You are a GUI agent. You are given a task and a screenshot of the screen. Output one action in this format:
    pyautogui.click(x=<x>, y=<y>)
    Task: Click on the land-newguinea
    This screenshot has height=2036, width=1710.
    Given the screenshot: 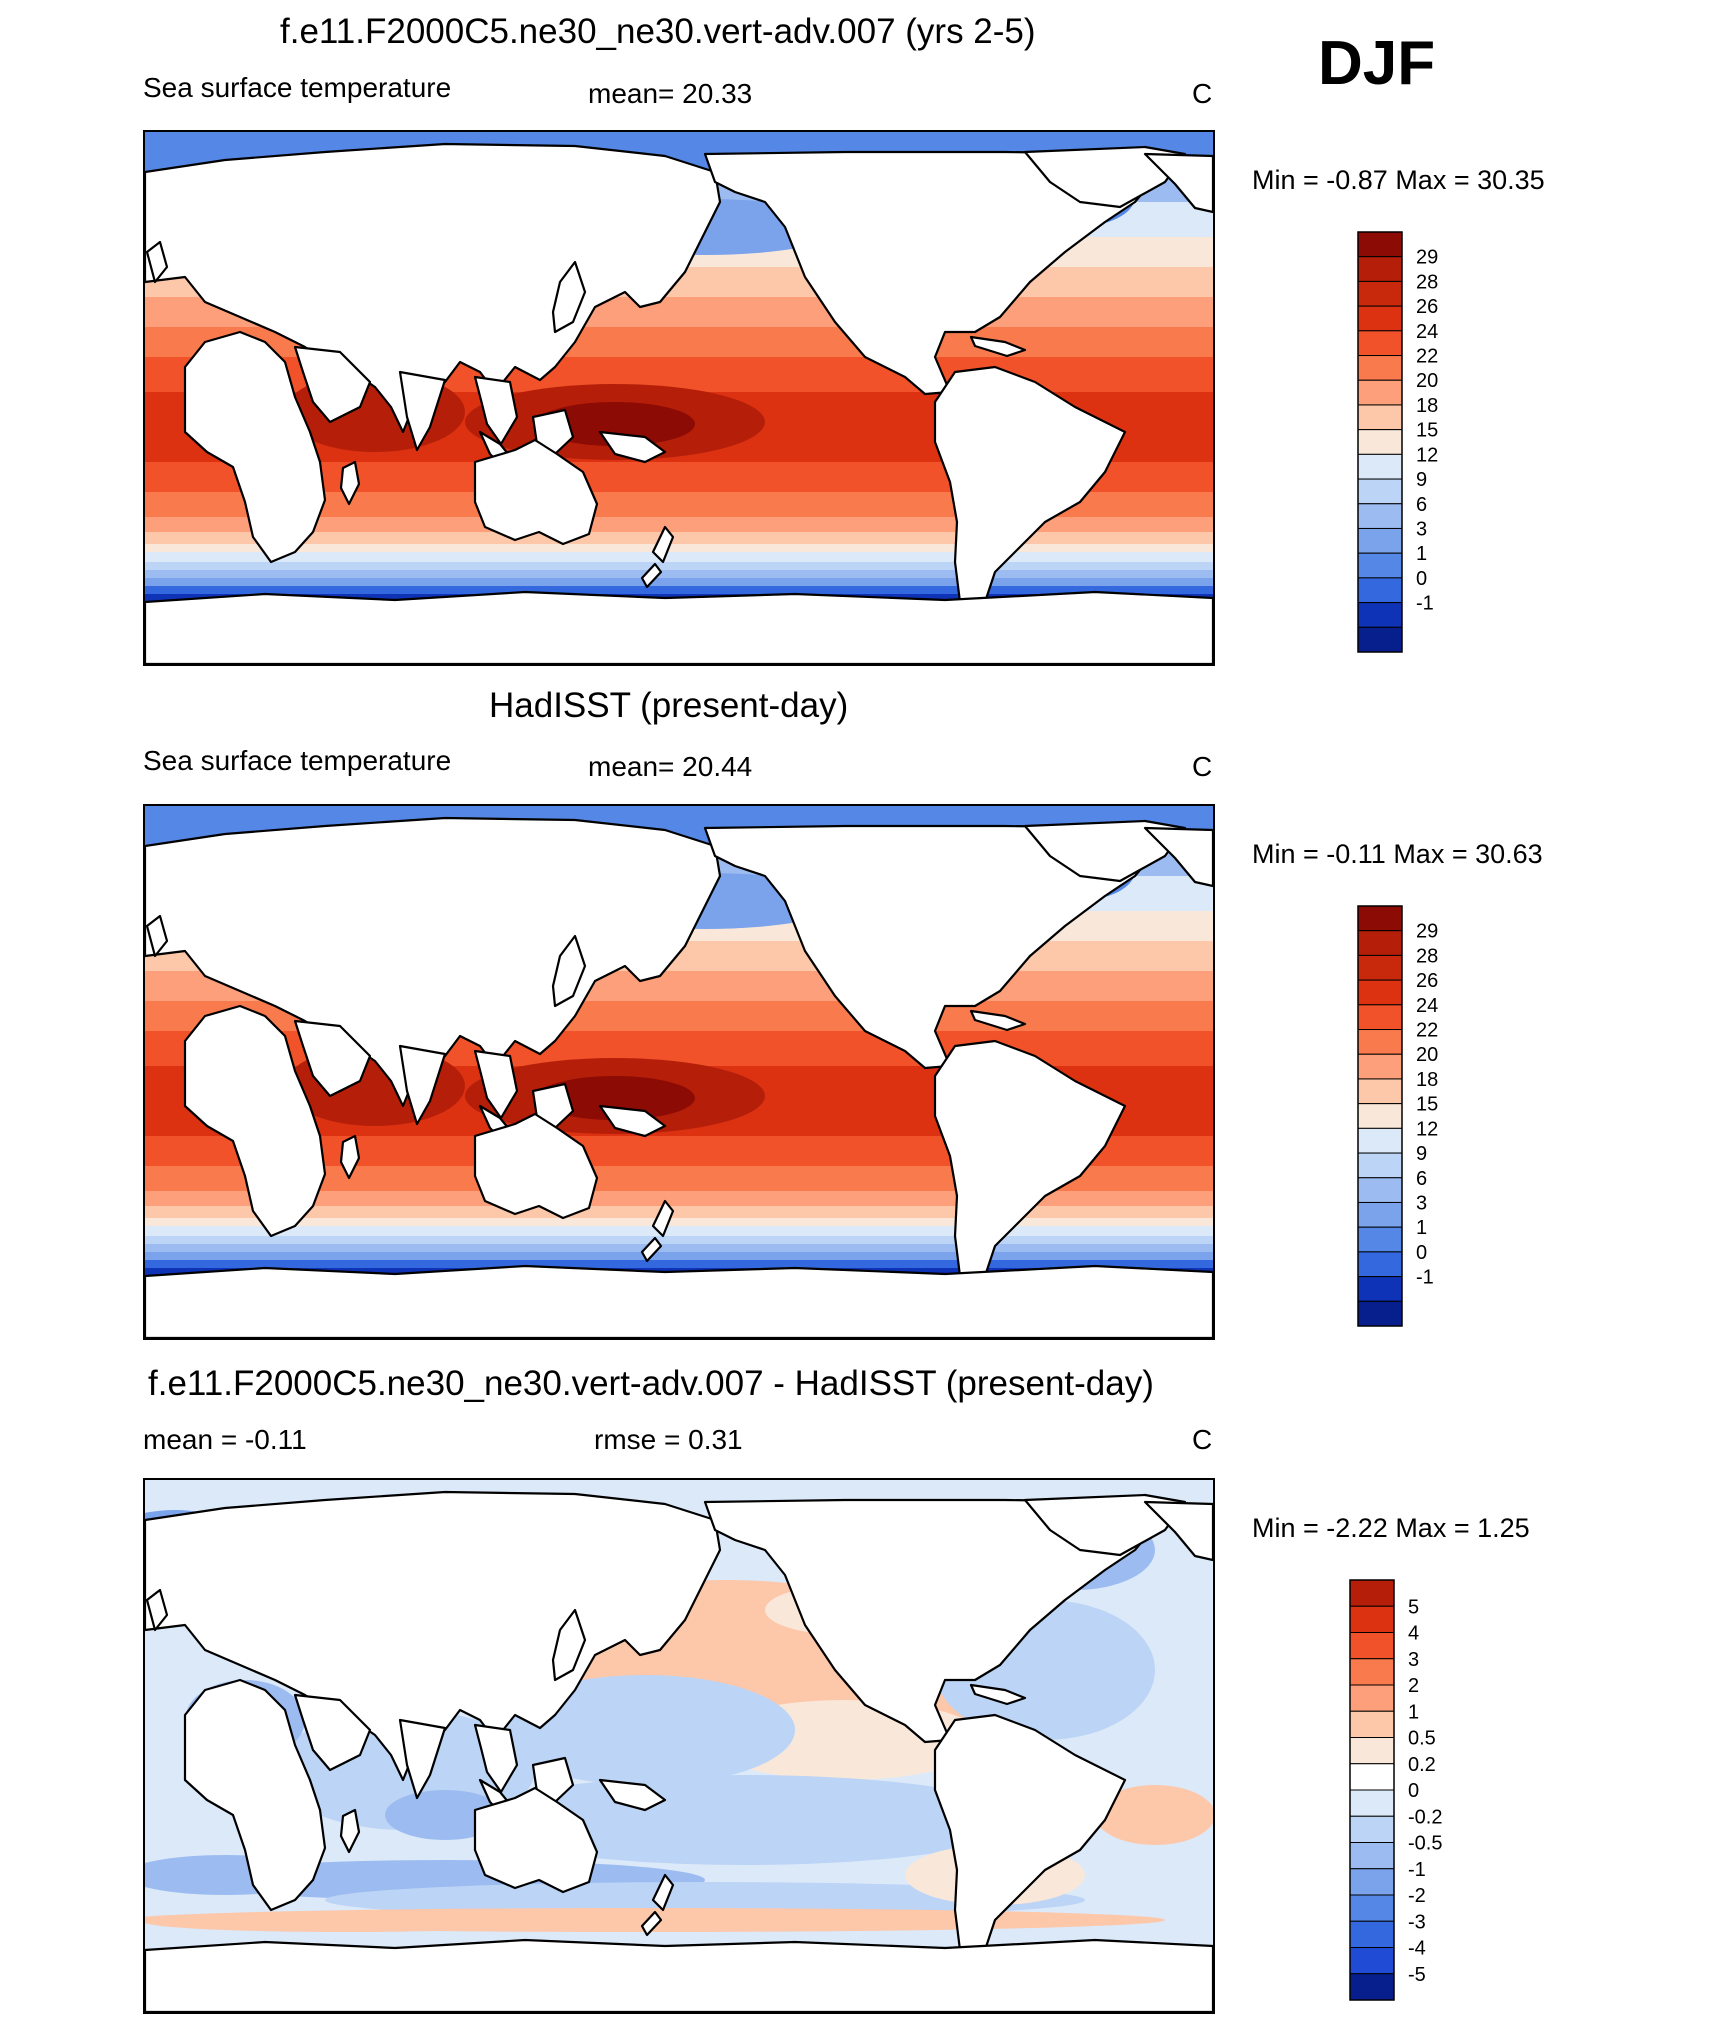 What is the action you would take?
    pyautogui.click(x=632, y=1121)
    